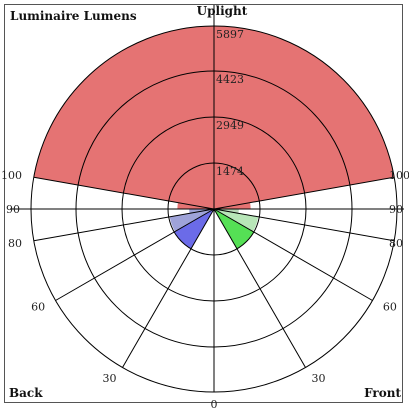 The width and height of the screenshot is (409, 408). Describe the element at coordinates (230, 79) in the screenshot. I see `radial-tick-label: 4423` at that location.